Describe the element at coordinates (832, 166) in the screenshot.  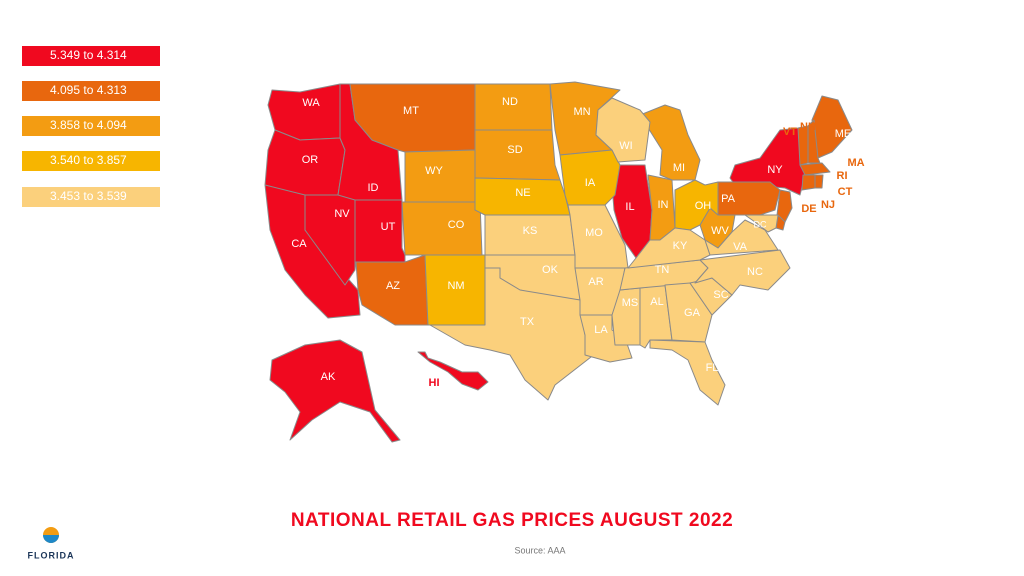
I see `state: MA` at that location.